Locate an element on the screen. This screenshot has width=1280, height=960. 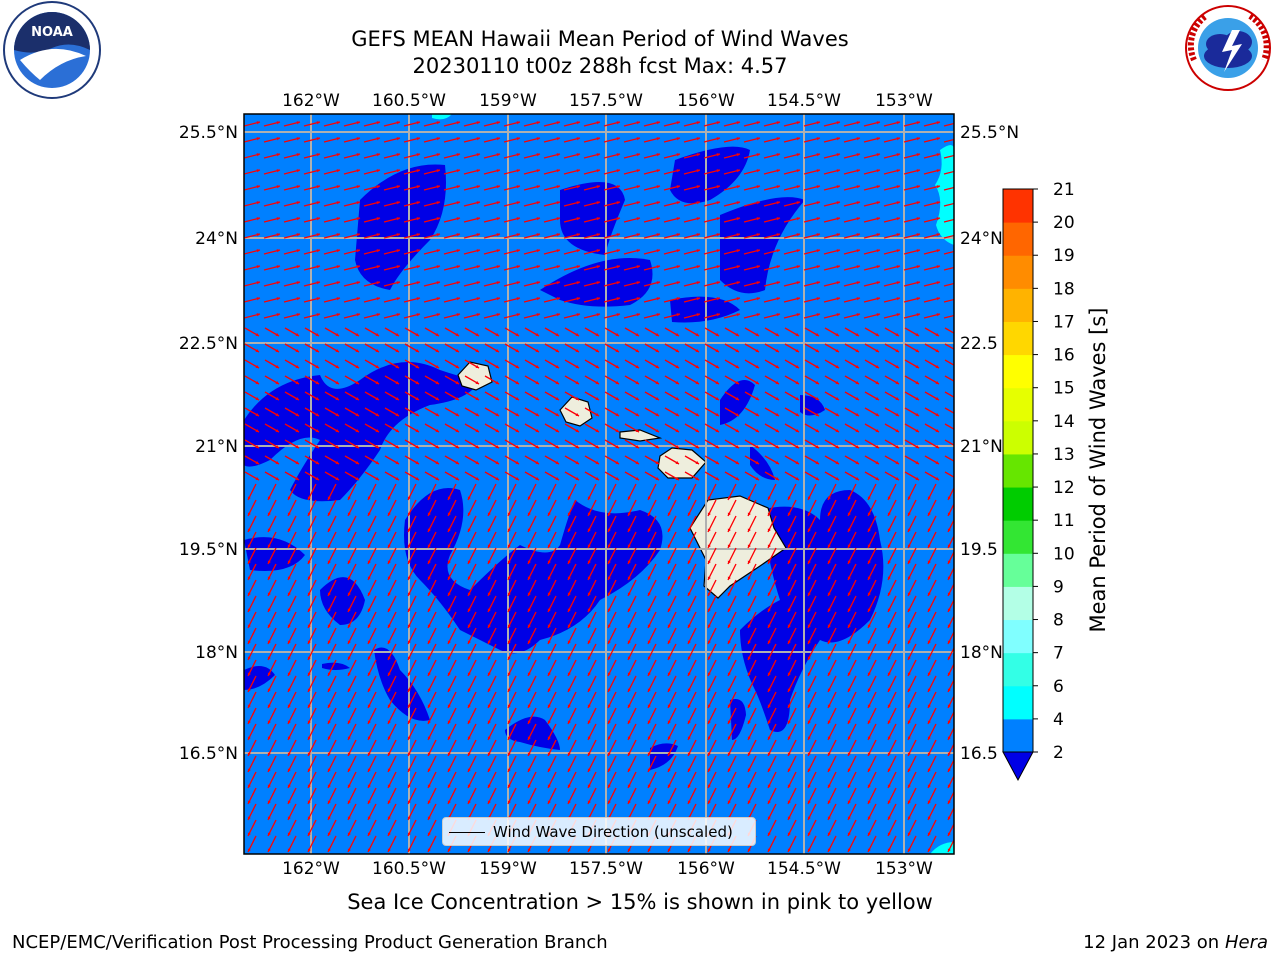
colorbar-tick-label: 11 is located at coordinates (1064, 521).